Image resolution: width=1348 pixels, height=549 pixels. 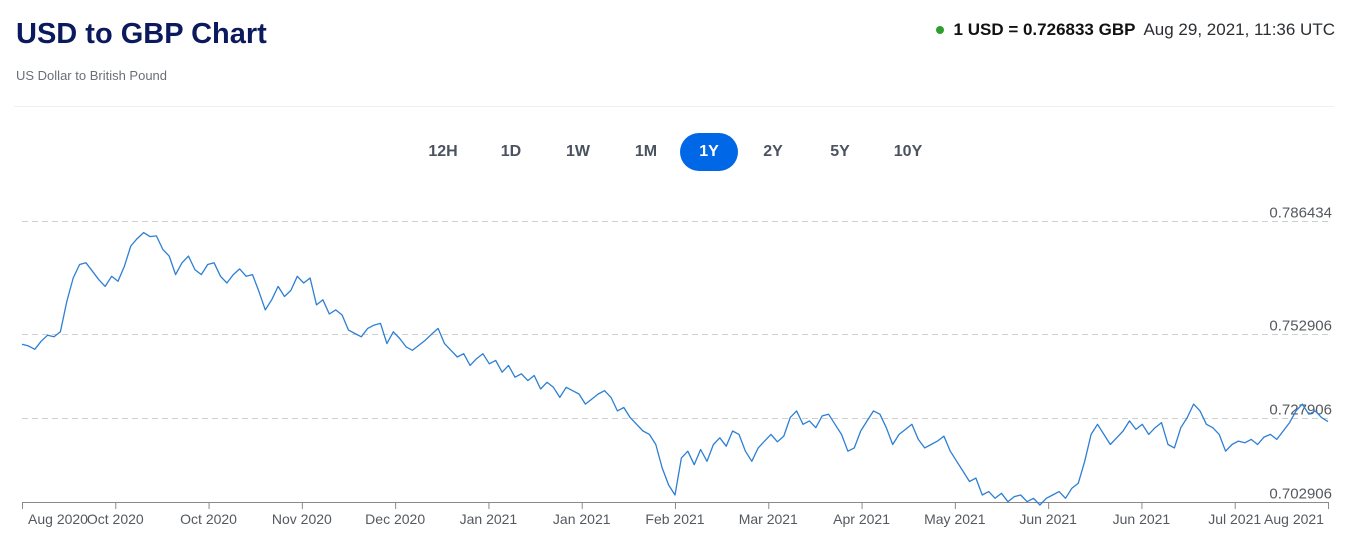 I want to click on tab-1m: 1M, so click(x=646, y=151).